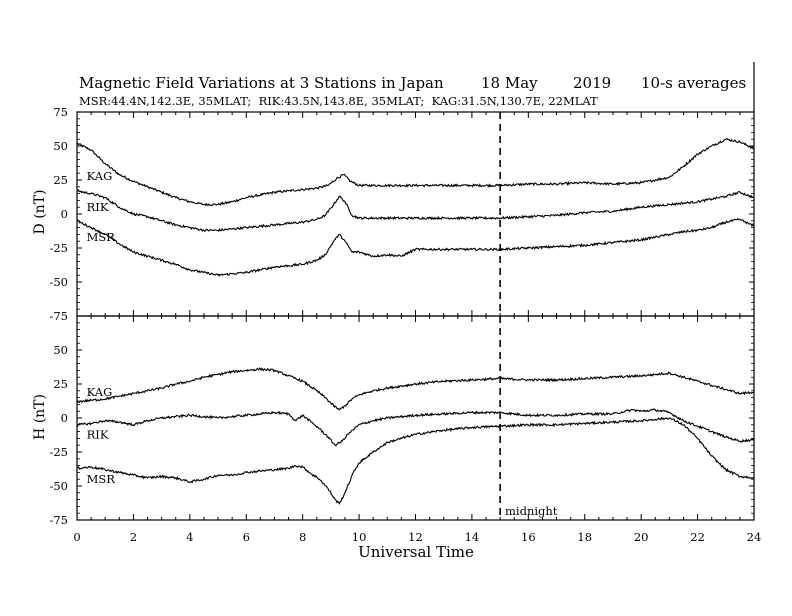 The width and height of the screenshot is (792, 616). What do you see at coordinates (509, 83) in the screenshot?
I see `chart-date: 18 May` at bounding box center [509, 83].